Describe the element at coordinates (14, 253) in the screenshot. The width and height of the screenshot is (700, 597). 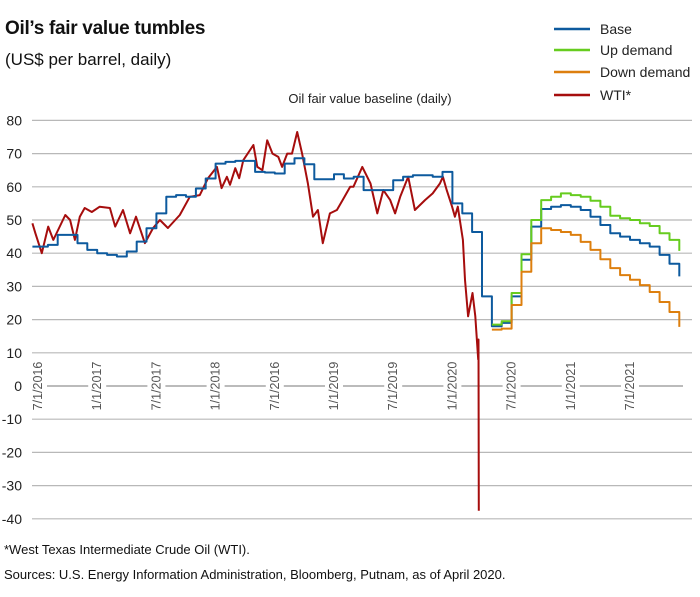
I see `y-tick-label: 40` at that location.